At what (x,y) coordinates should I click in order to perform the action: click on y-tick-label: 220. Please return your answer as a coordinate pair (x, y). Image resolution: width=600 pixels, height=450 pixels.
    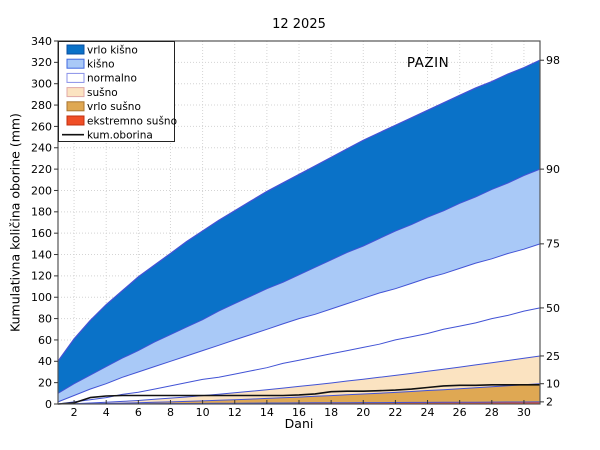
    Looking at the image, I should click on (41, 169).